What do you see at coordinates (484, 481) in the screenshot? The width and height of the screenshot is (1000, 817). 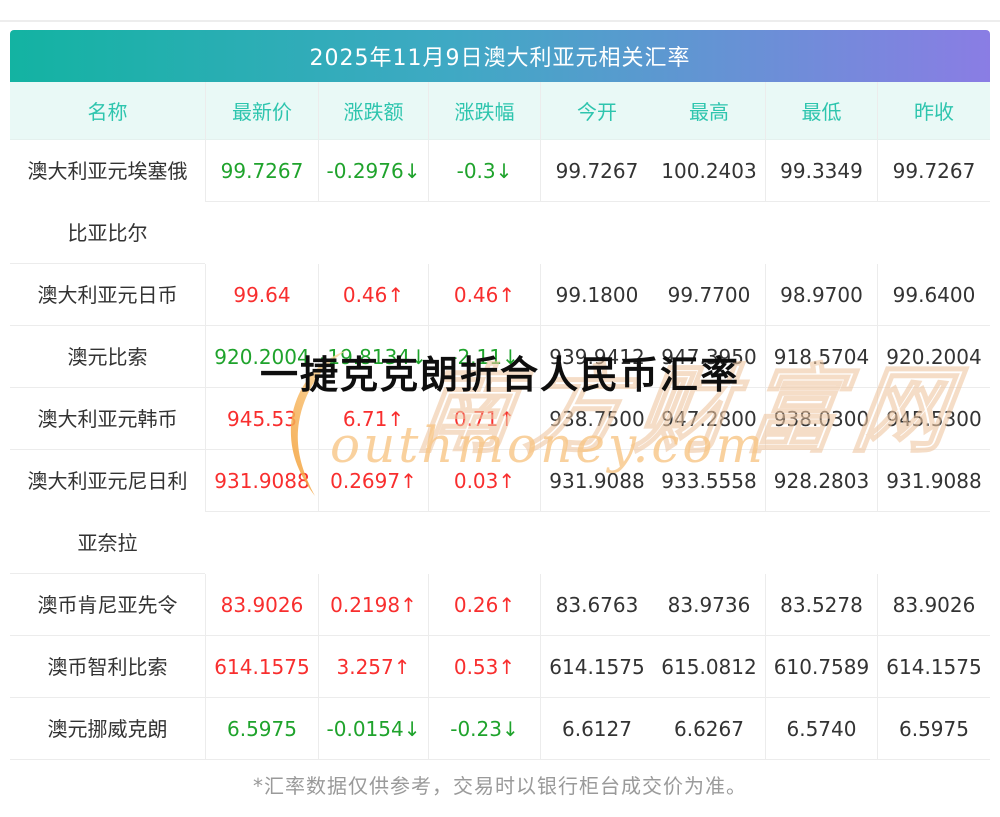 I see `cell-pct: 0.03↑` at bounding box center [484, 481].